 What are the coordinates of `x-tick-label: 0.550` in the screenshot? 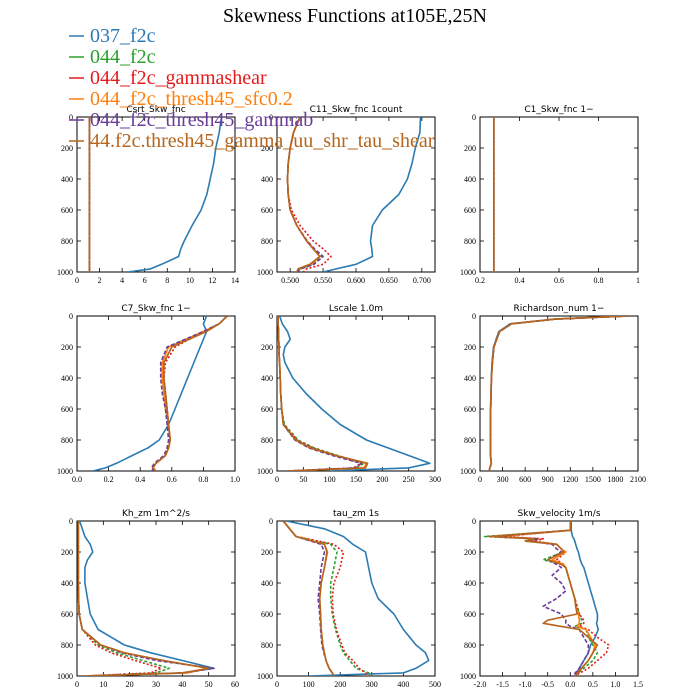 It's located at (323, 280).